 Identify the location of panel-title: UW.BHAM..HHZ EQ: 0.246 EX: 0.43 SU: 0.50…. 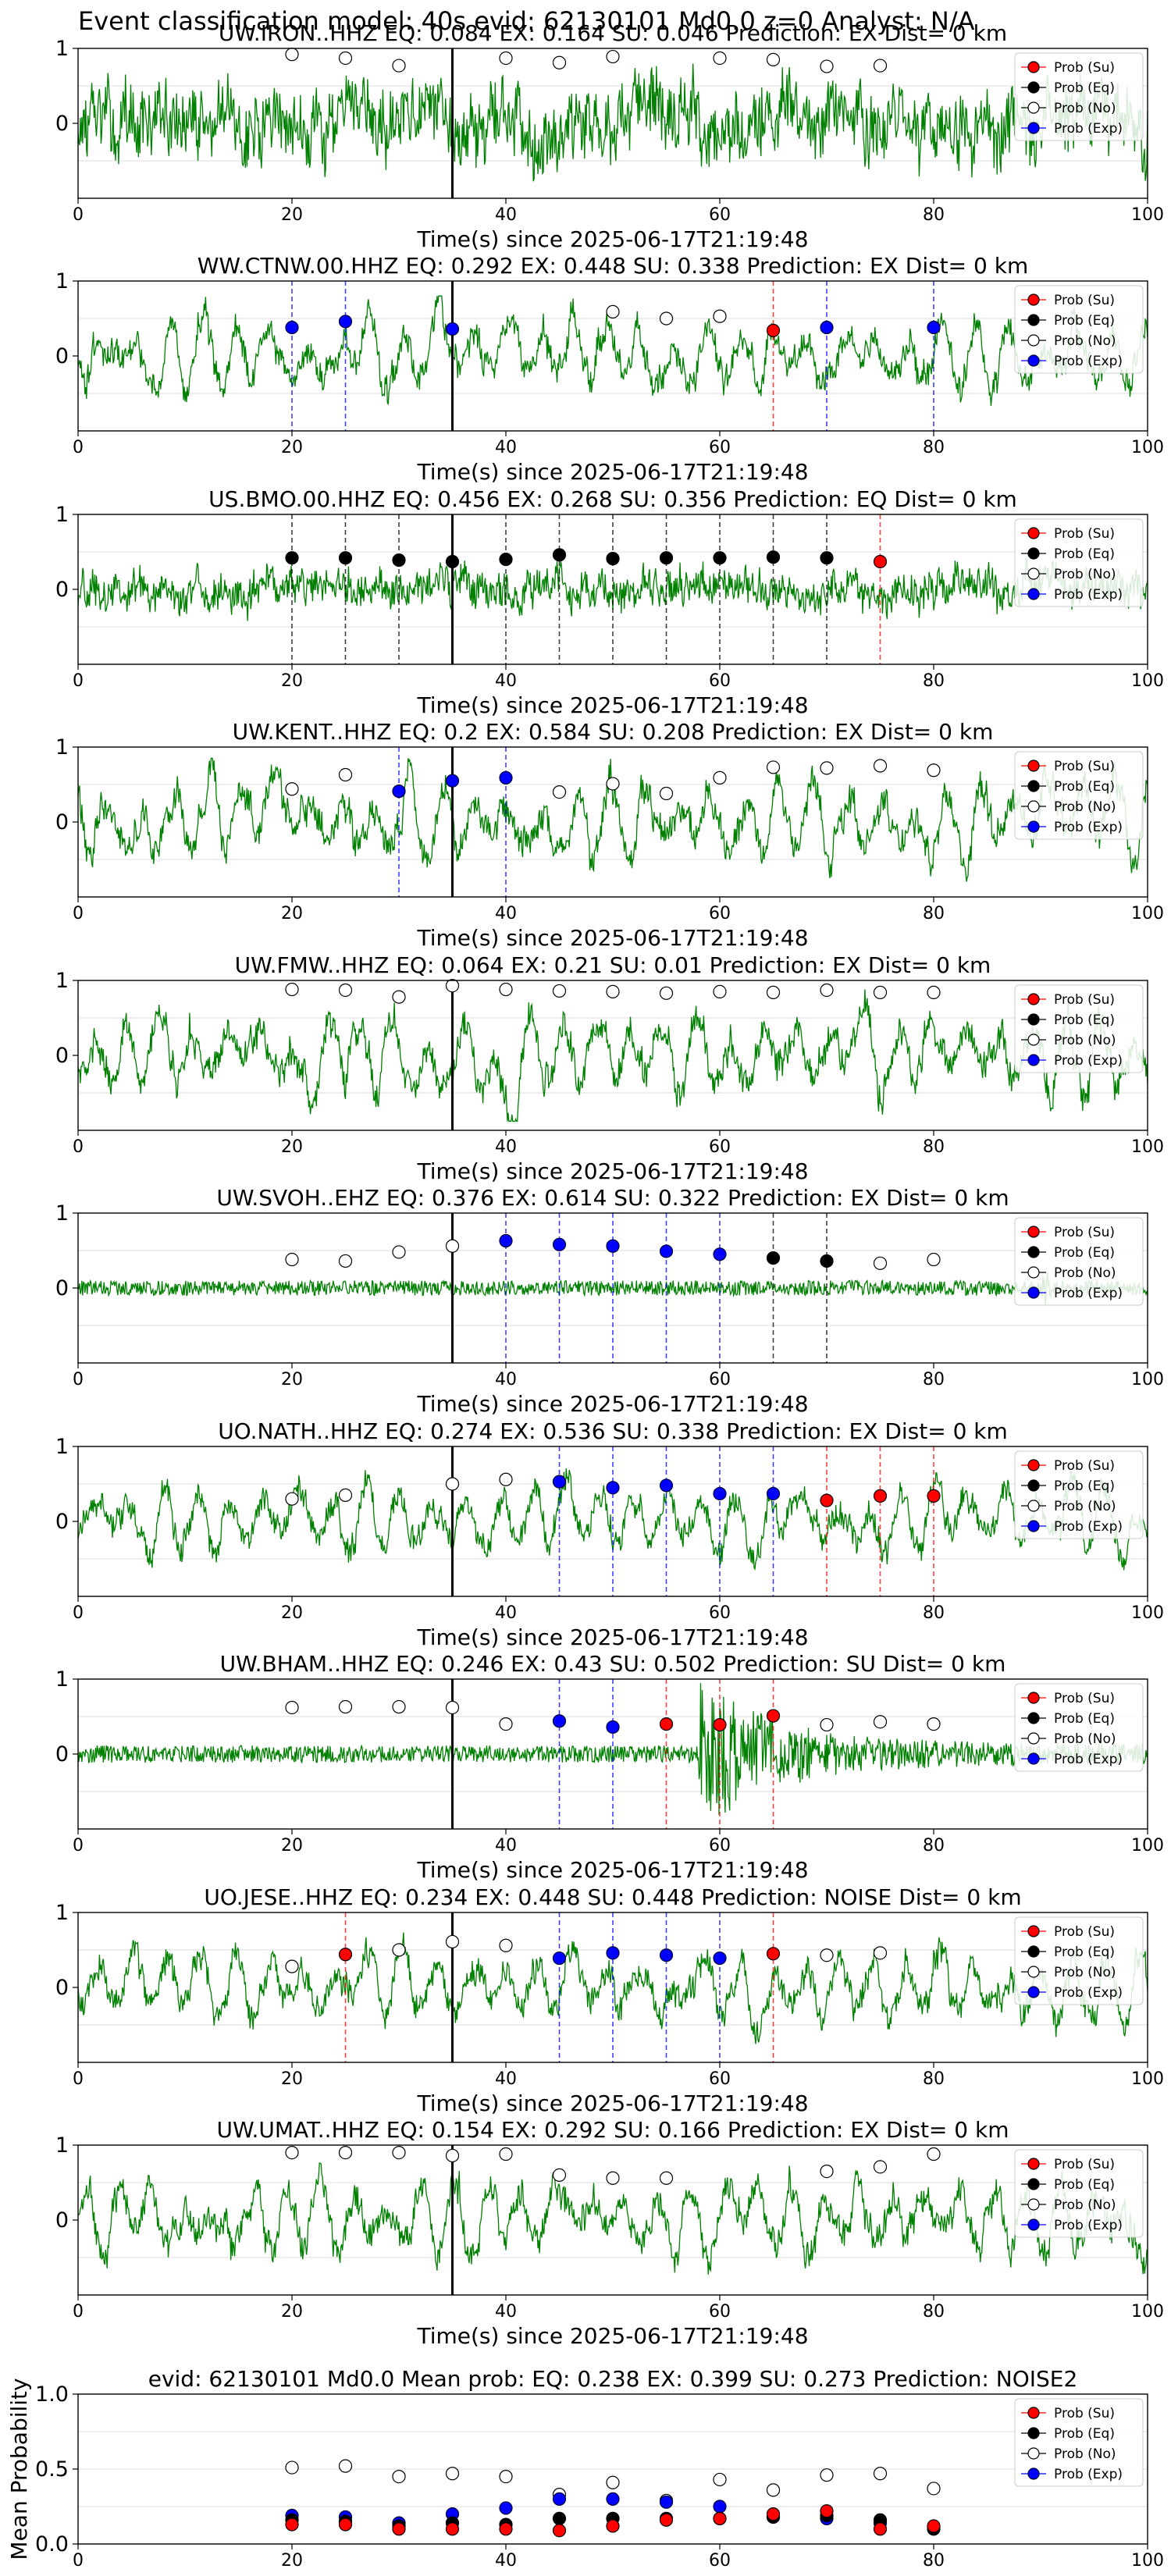
(613, 1664).